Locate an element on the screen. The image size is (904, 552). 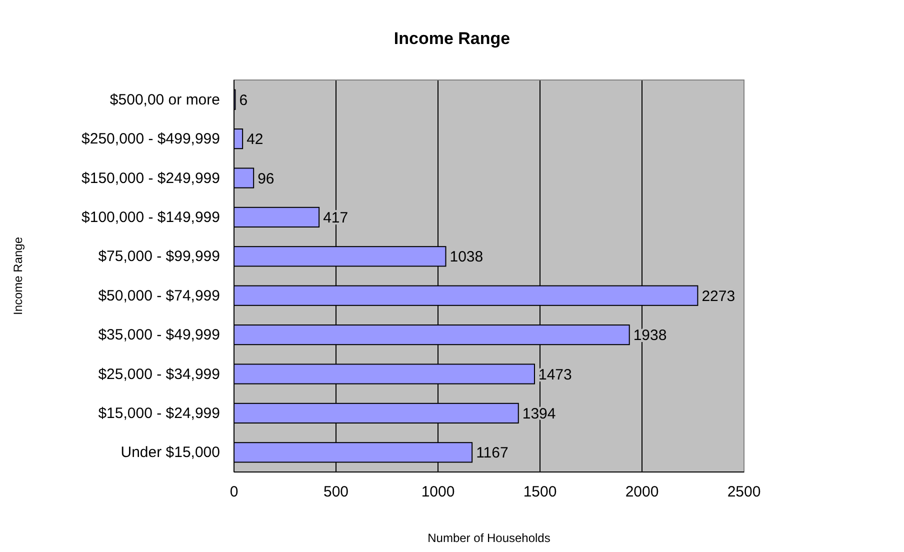
y-tick-label: $35,000 - $49,999 is located at coordinates (159, 335).